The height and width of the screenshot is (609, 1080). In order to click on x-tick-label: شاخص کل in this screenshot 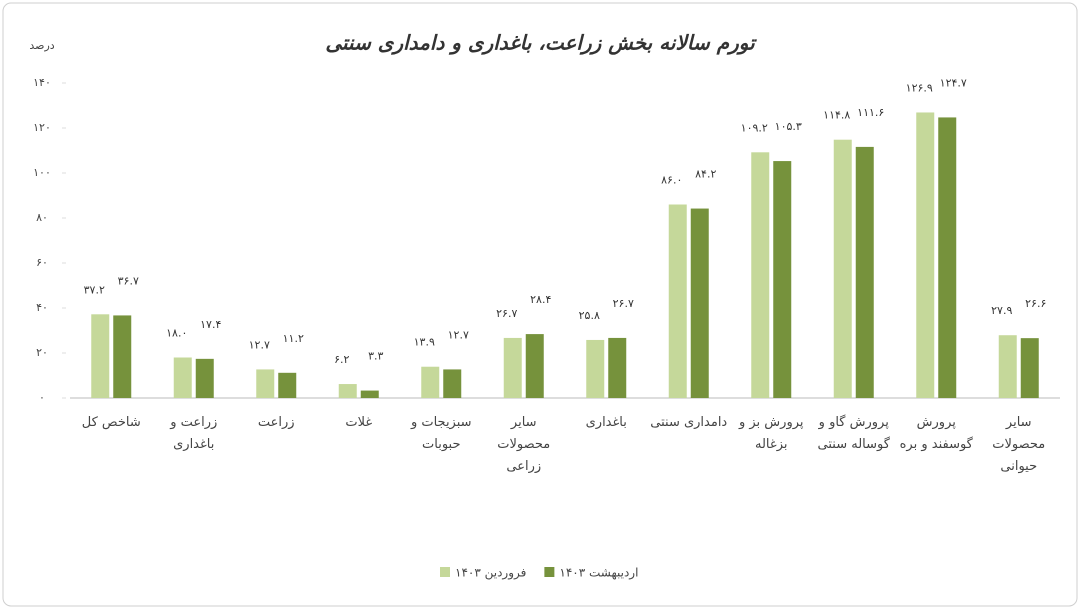, I will do `click(111, 422)`.